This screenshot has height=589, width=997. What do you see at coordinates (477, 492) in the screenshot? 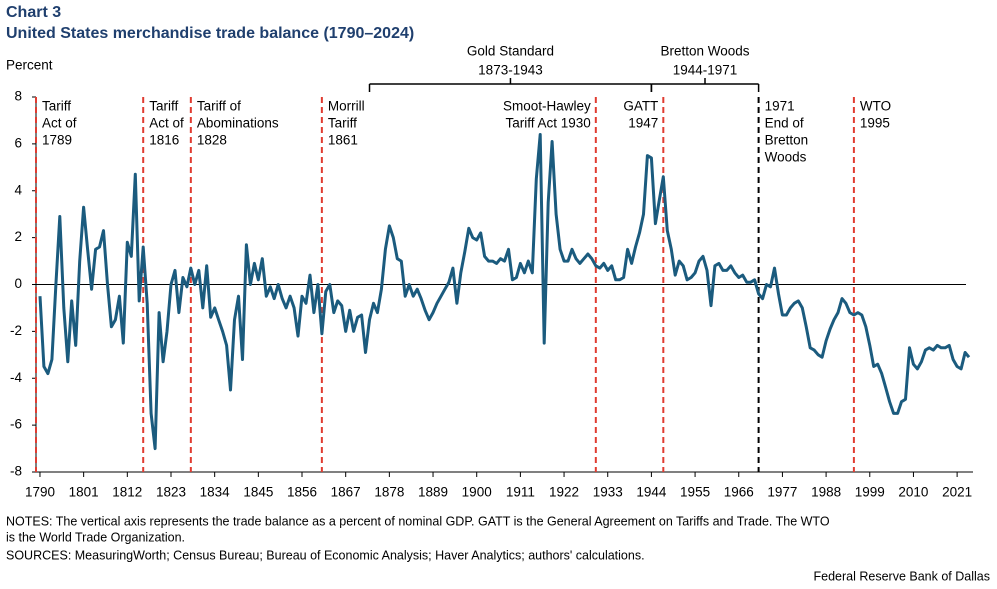
I see `x-tick-label: 1900` at bounding box center [477, 492].